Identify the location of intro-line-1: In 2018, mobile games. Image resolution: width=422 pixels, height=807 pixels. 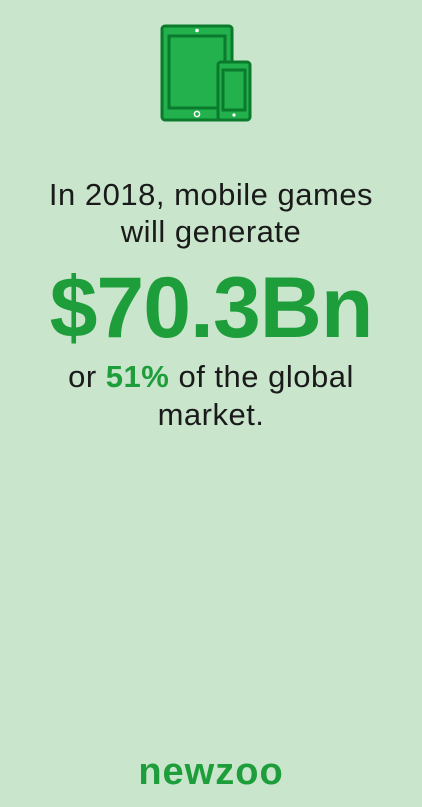
(211, 194).